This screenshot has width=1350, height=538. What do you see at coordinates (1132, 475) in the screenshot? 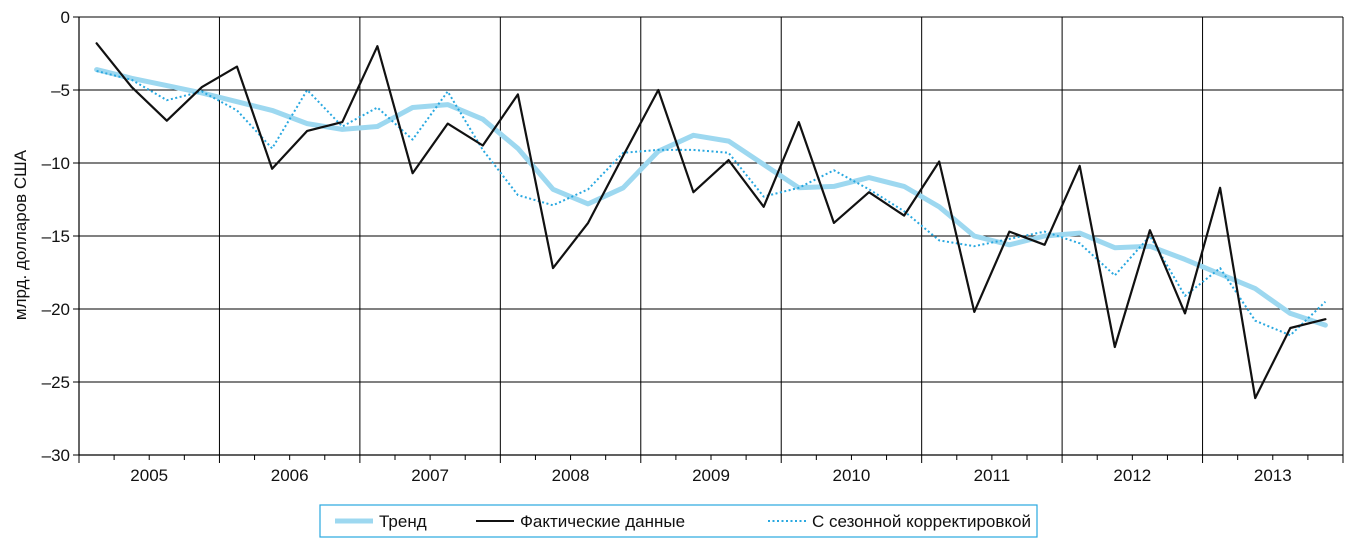
I see `x-tick-label: 2012` at bounding box center [1132, 475].